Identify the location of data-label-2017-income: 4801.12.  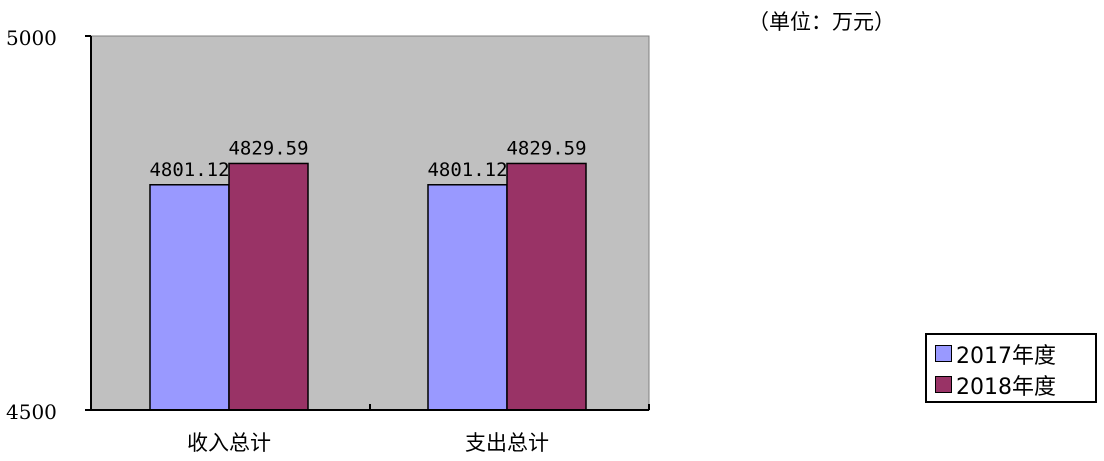
(189, 170).